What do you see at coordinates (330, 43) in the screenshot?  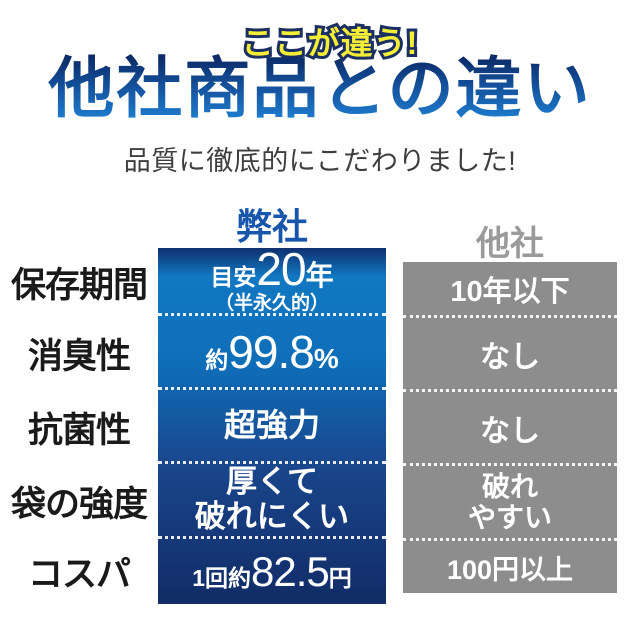 I see `eyebrow-text: ここが違う!` at bounding box center [330, 43].